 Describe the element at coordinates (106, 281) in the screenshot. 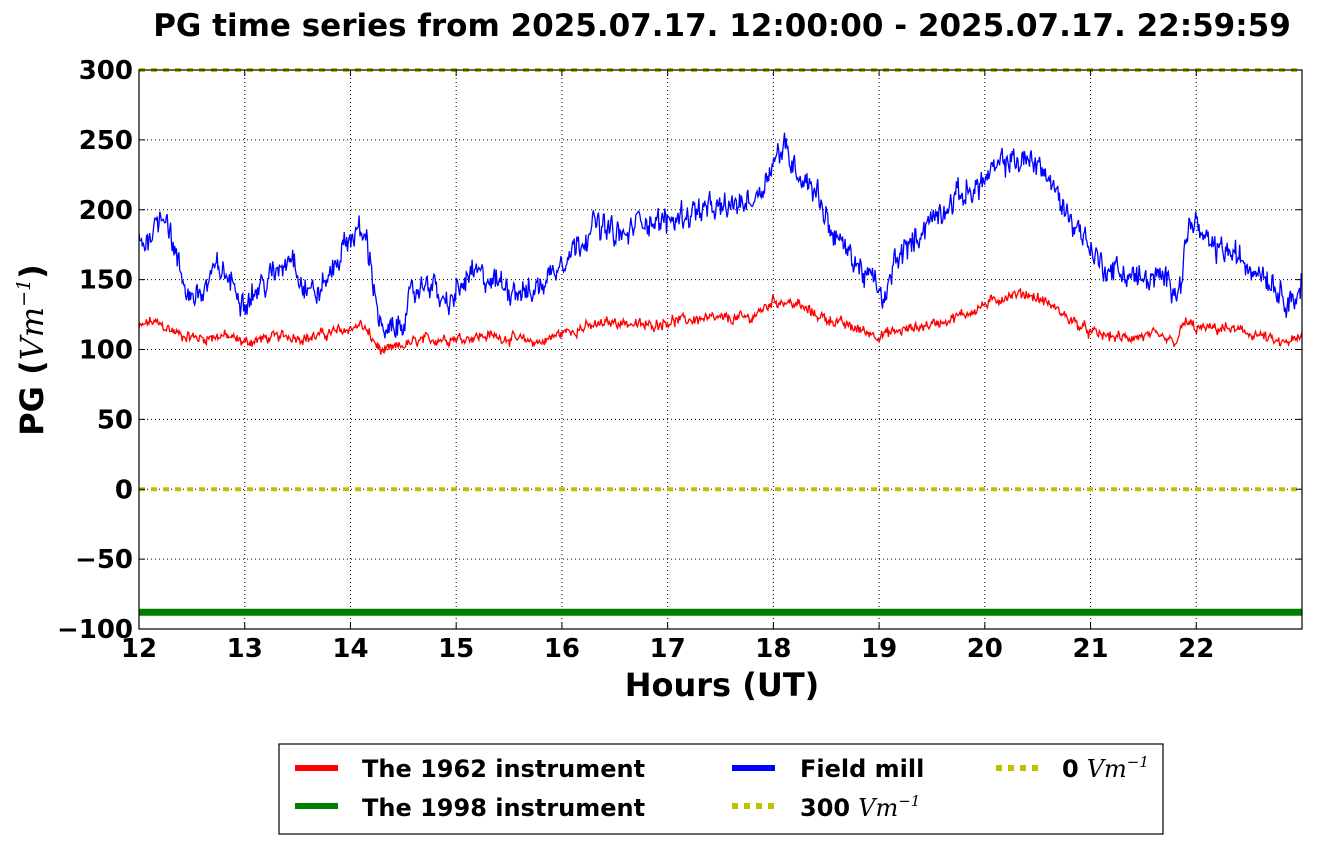

I see `y-tick-label-150: 150` at that location.